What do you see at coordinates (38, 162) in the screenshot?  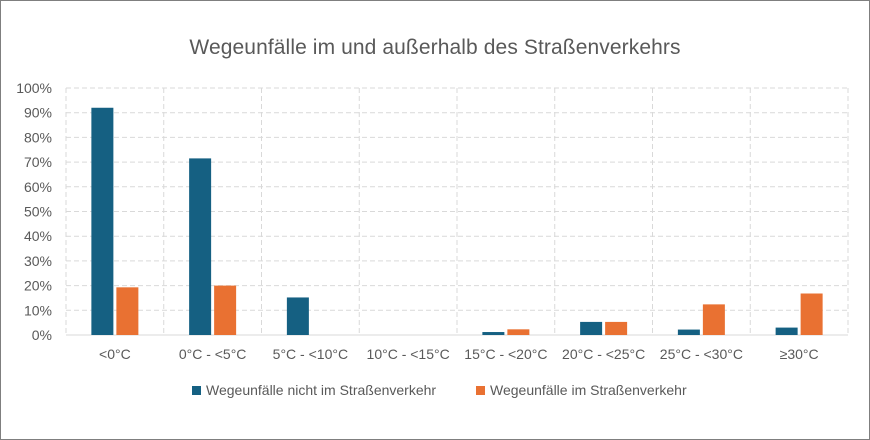 I see `y-tick-label: 70%` at bounding box center [38, 162].